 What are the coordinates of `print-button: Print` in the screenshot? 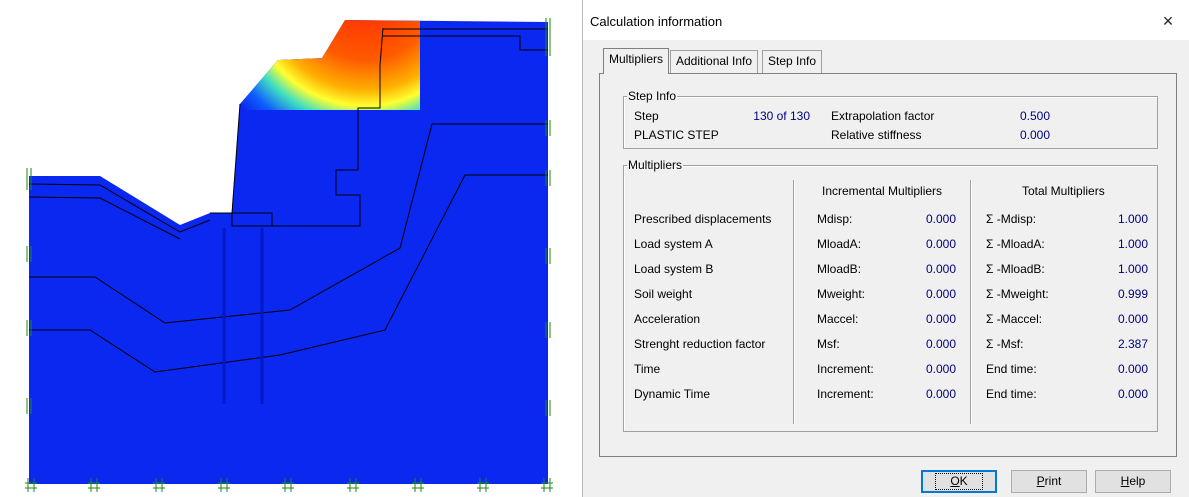 It's located at (1049, 481).